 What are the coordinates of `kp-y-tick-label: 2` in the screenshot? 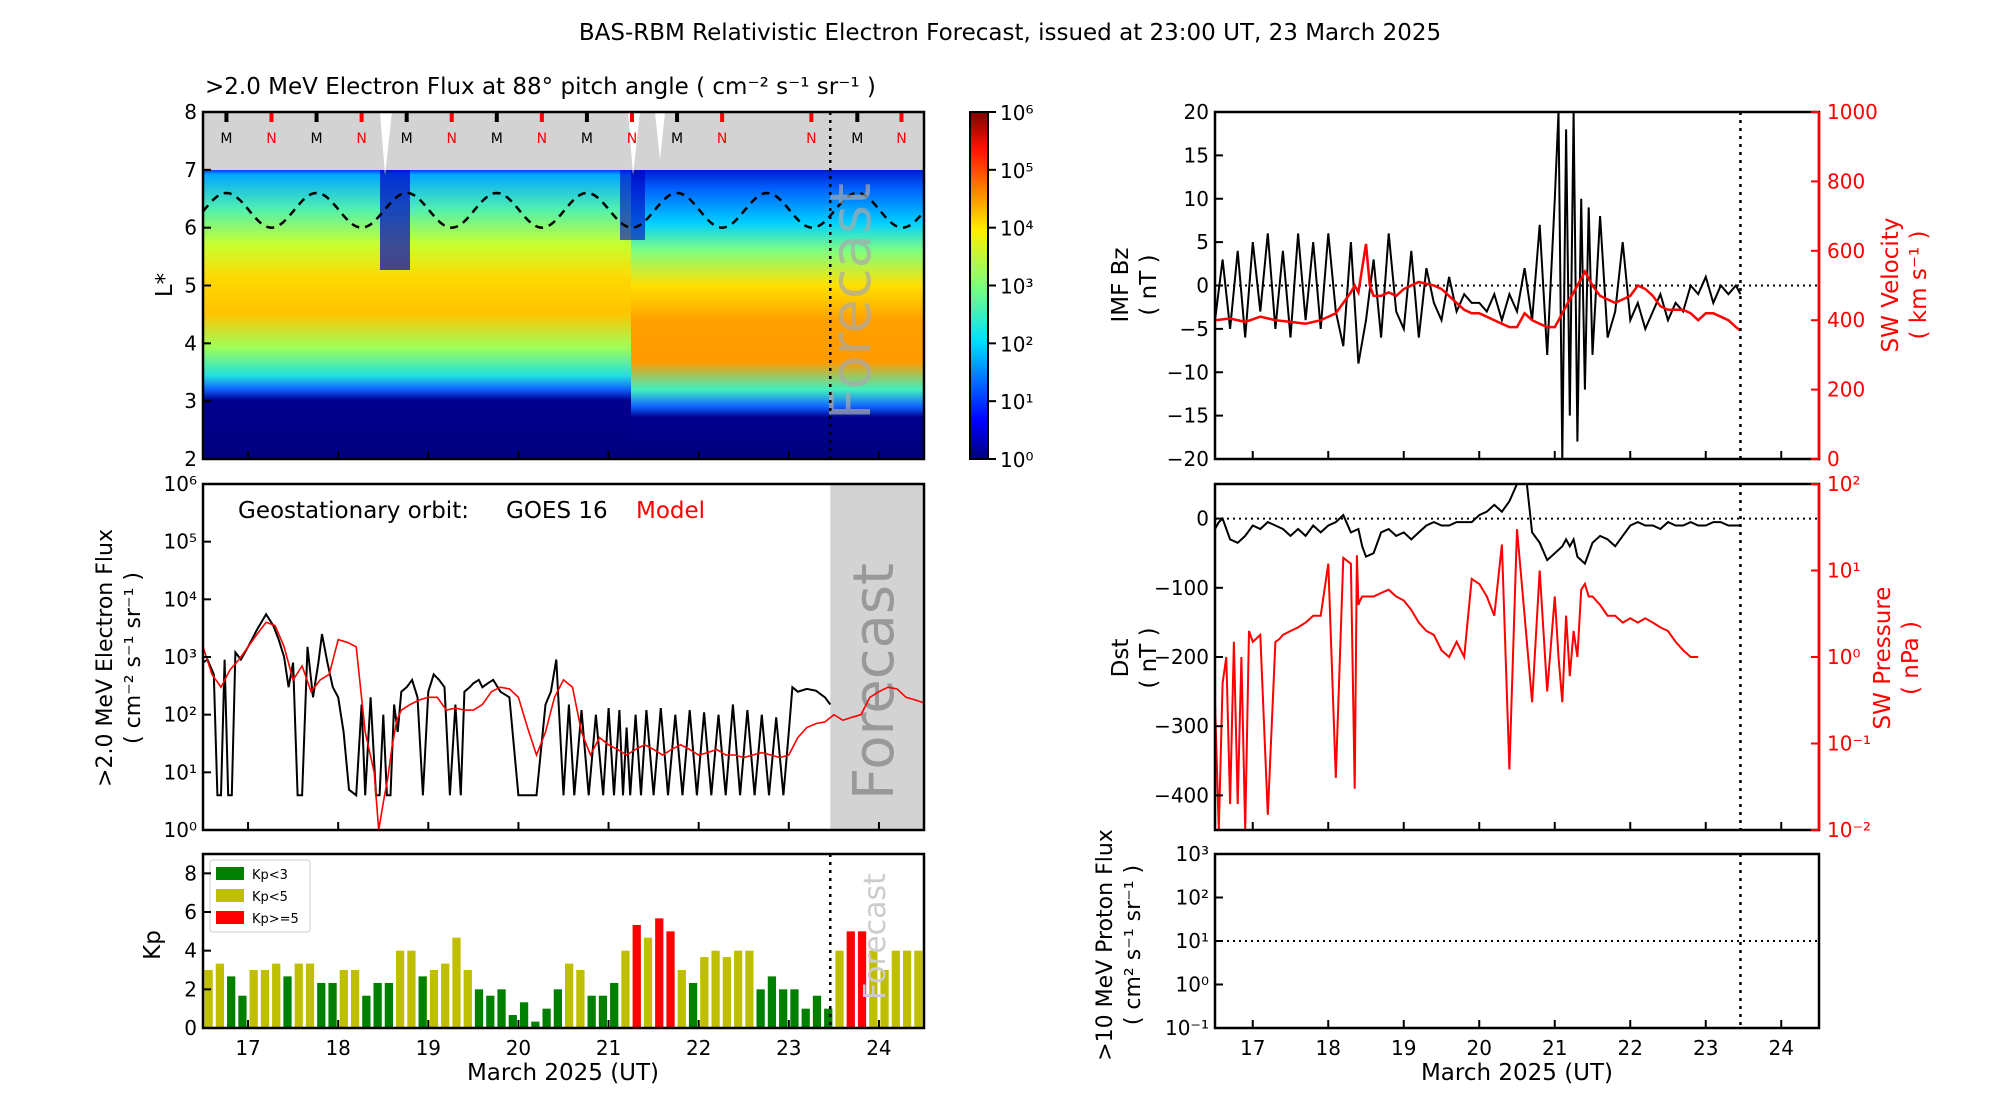 It's located at (190, 989).